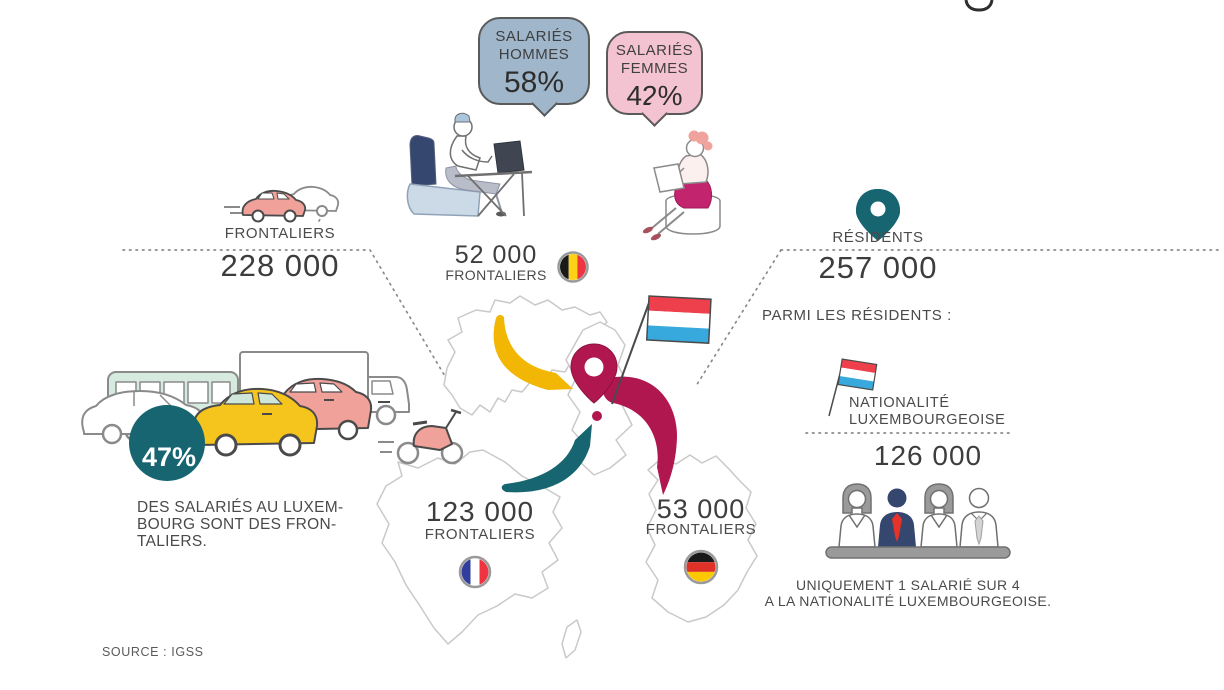 The width and height of the screenshot is (1224, 690). What do you see at coordinates (878, 215) in the screenshot?
I see `residents-pin-icon` at bounding box center [878, 215].